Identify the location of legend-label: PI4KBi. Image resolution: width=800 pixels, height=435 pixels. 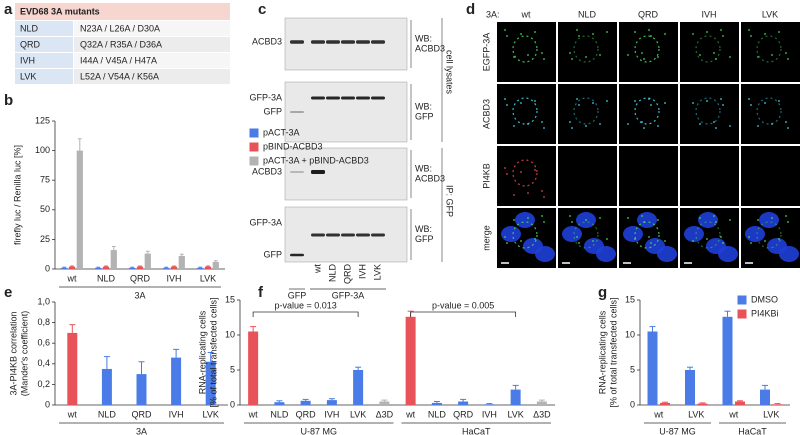
(765, 313).